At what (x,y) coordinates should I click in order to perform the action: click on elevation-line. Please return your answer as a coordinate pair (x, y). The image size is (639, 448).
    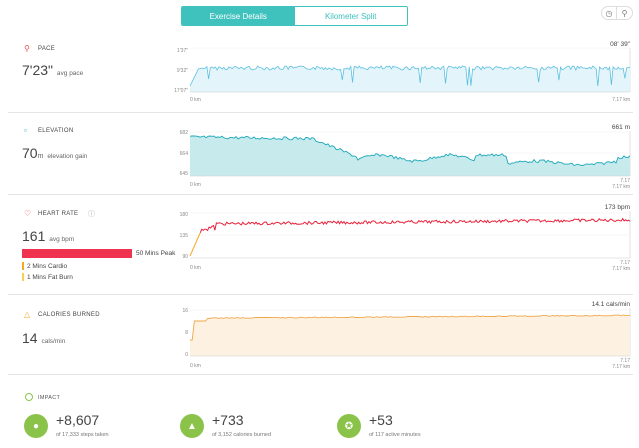
    Looking at the image, I should click on (410, 151).